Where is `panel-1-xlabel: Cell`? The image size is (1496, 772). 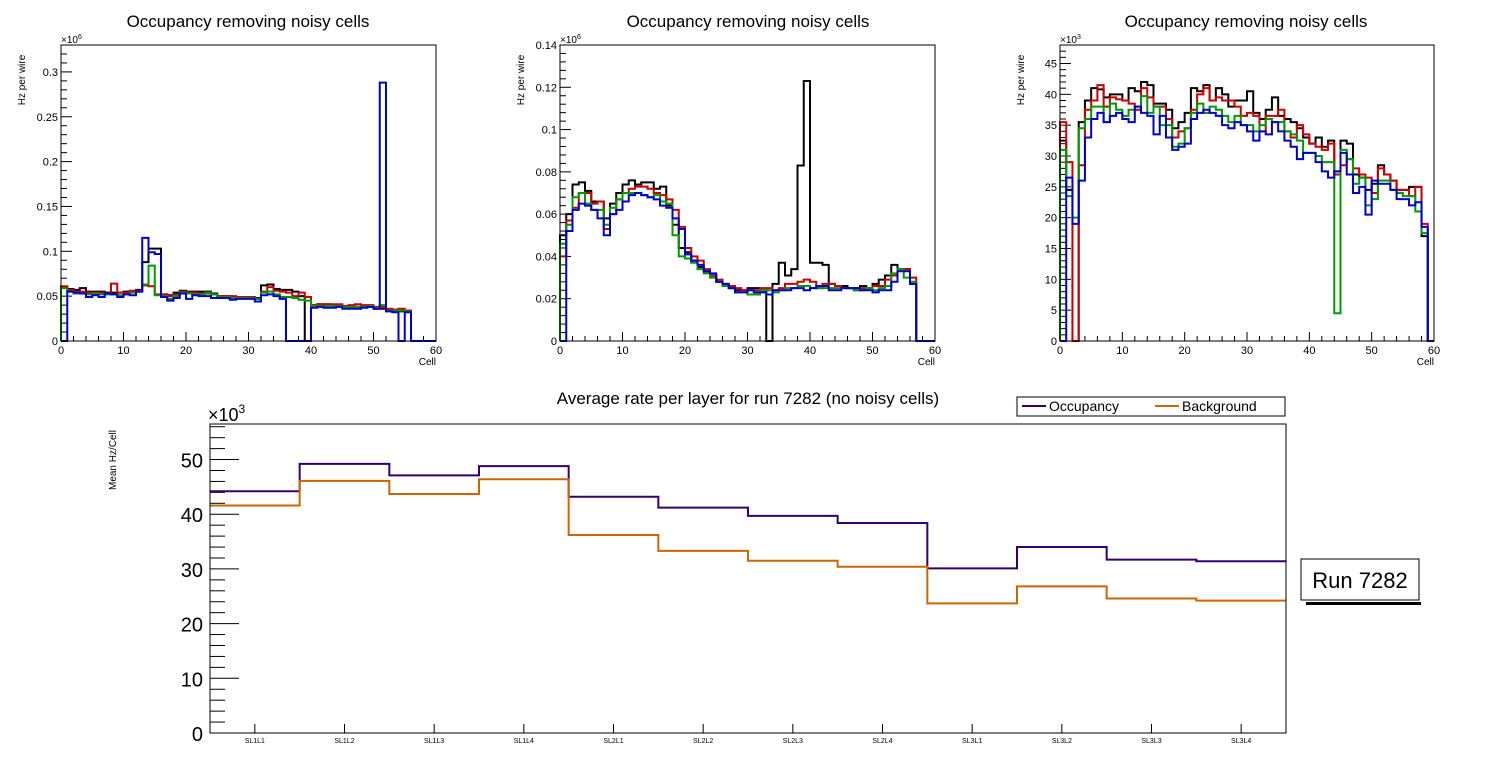 panel-1-xlabel: Cell is located at coordinates (427, 362).